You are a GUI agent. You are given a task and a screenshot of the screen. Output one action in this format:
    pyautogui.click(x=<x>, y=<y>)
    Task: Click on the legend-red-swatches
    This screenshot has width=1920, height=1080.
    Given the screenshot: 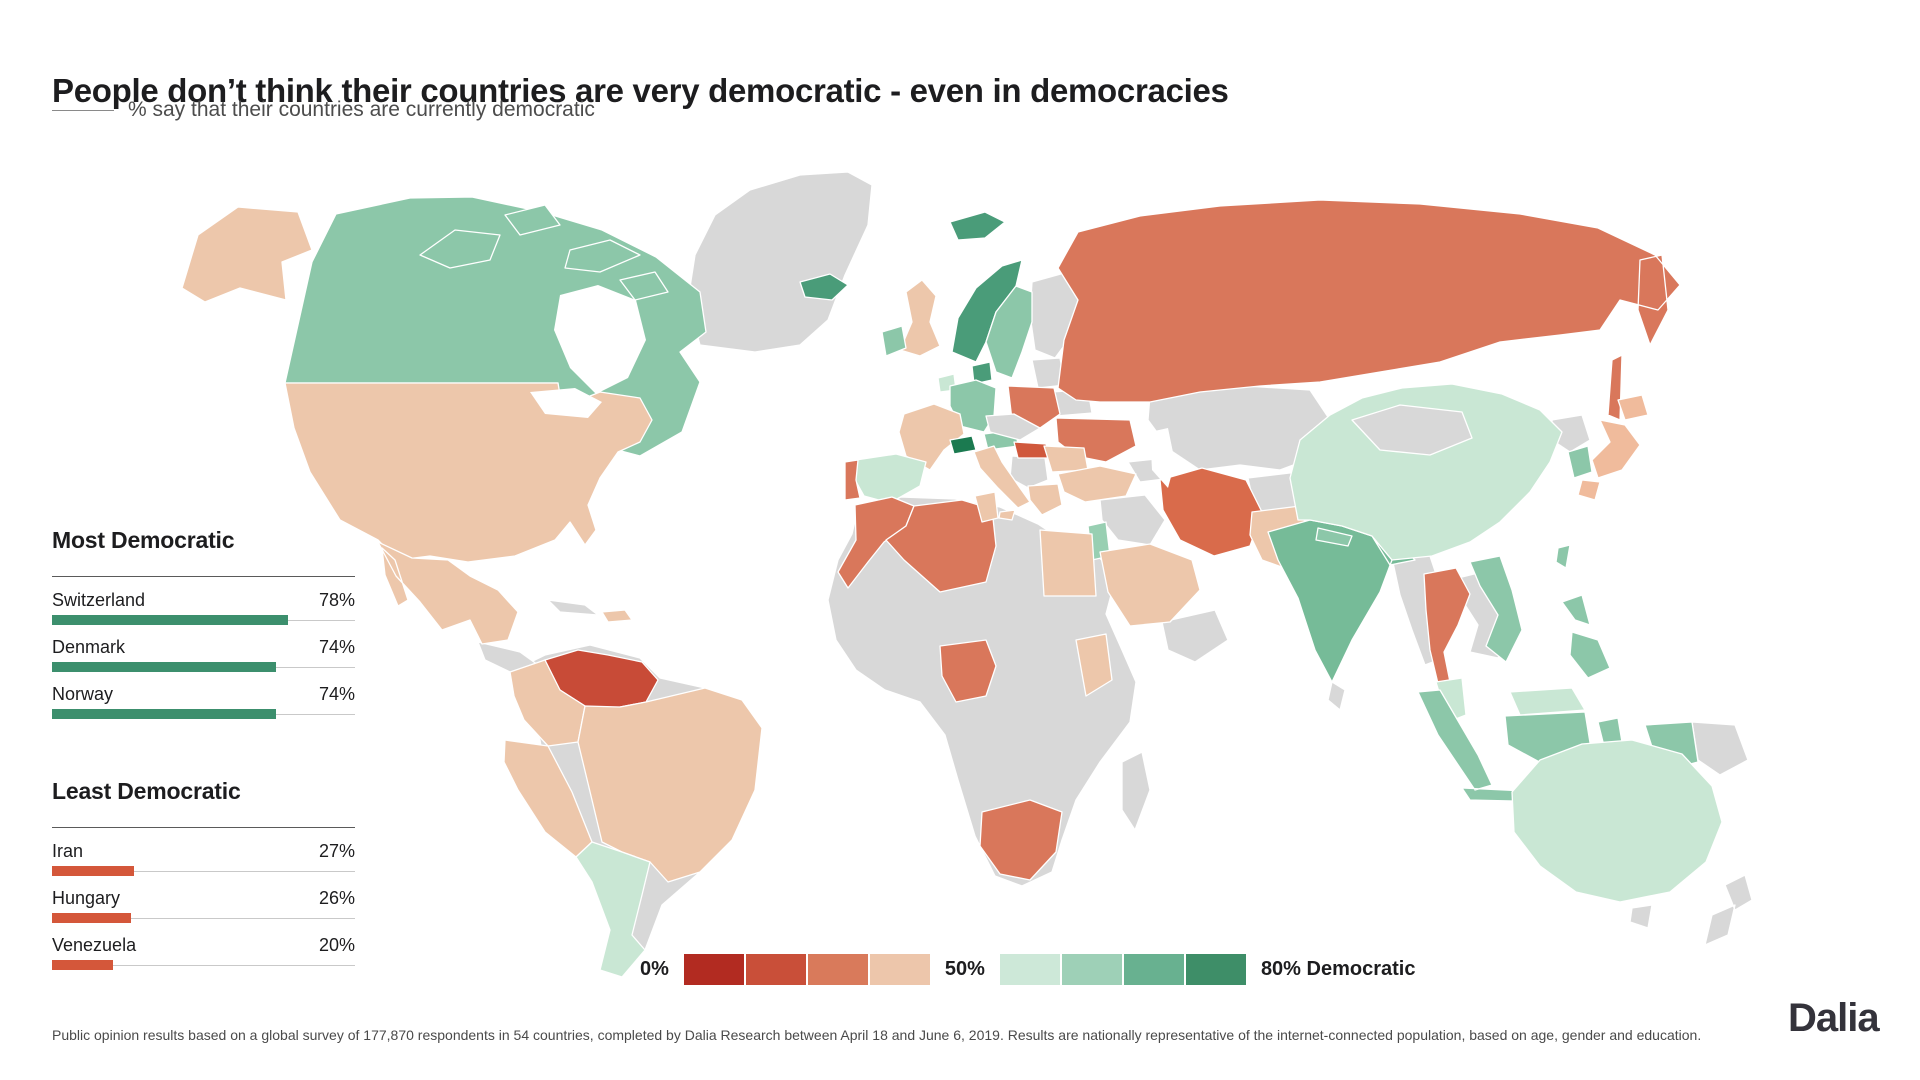 What is the action you would take?
    pyautogui.click(x=806, y=969)
    